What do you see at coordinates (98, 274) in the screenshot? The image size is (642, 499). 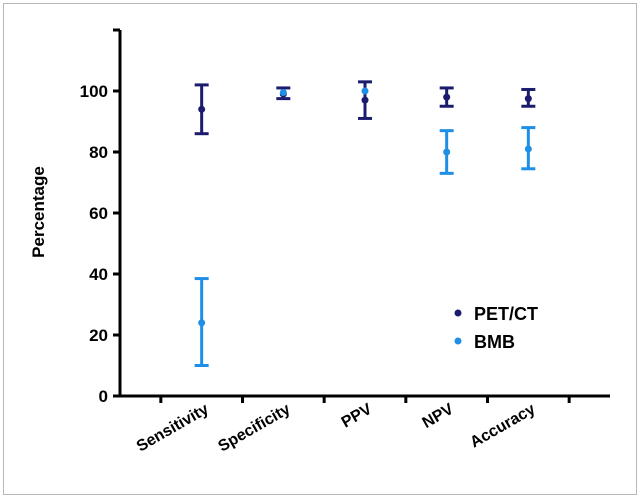 I see `y-tick-label: 40` at bounding box center [98, 274].